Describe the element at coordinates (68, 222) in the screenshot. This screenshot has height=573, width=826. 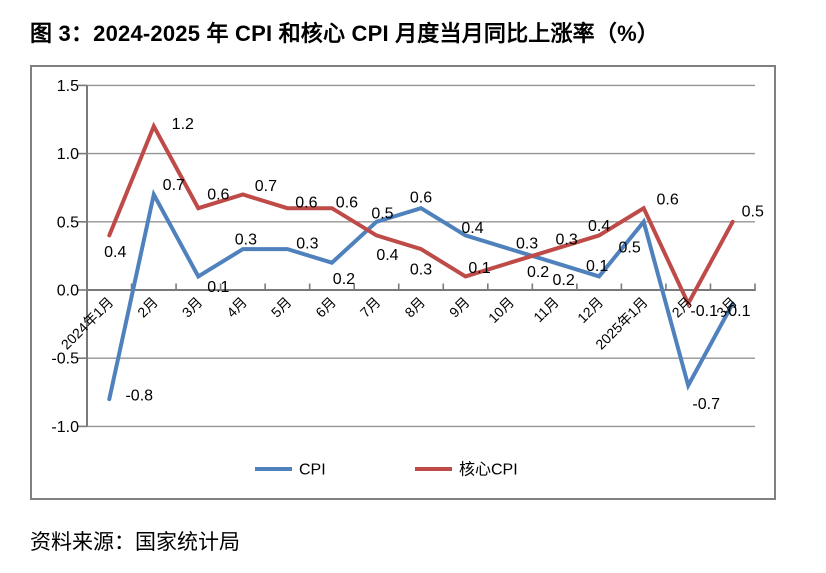
I see `y-tick-label: 0.5` at that location.